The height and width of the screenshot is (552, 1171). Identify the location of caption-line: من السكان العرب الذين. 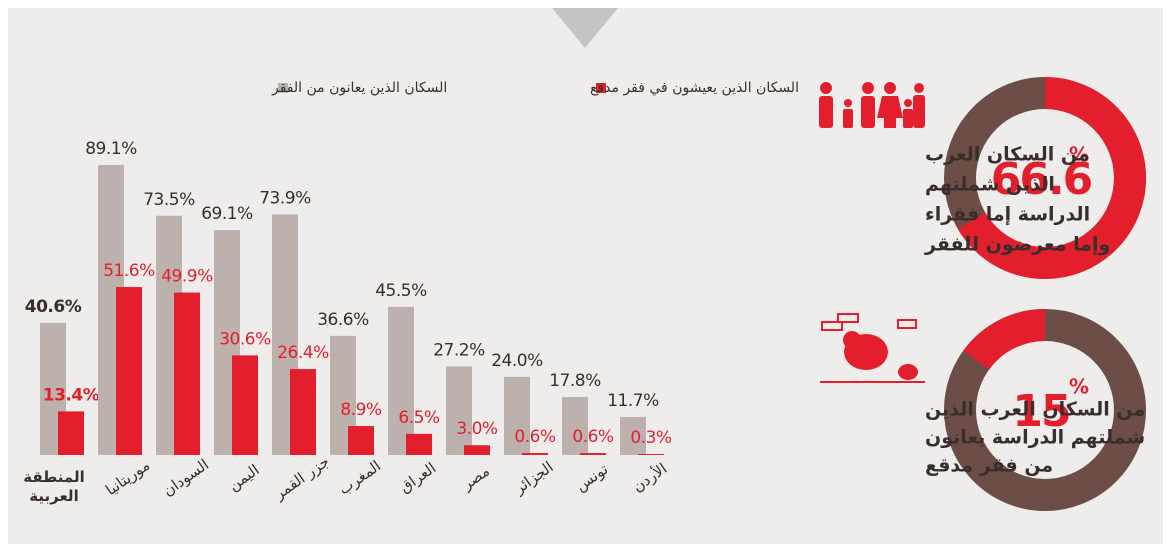
(1035, 410).